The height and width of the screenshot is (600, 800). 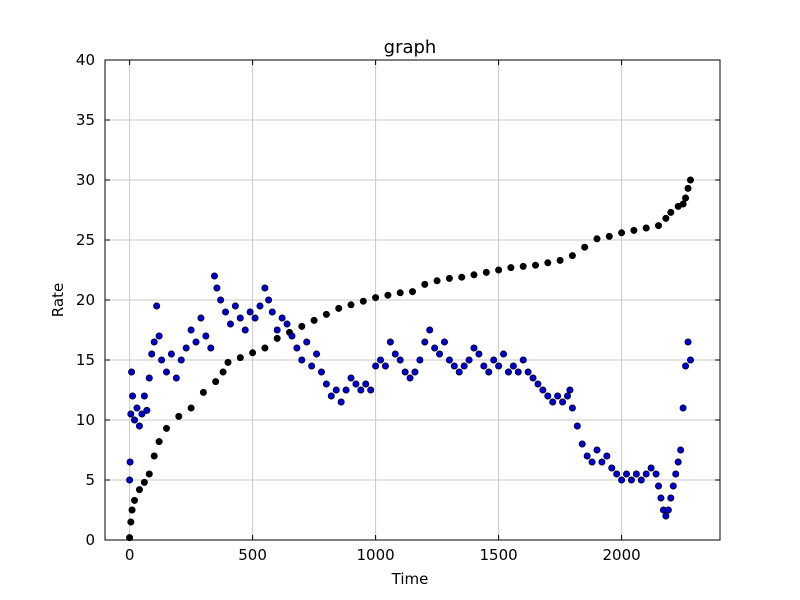 What do you see at coordinates (130, 555) in the screenshot?
I see `x-tick-label: 0` at bounding box center [130, 555].